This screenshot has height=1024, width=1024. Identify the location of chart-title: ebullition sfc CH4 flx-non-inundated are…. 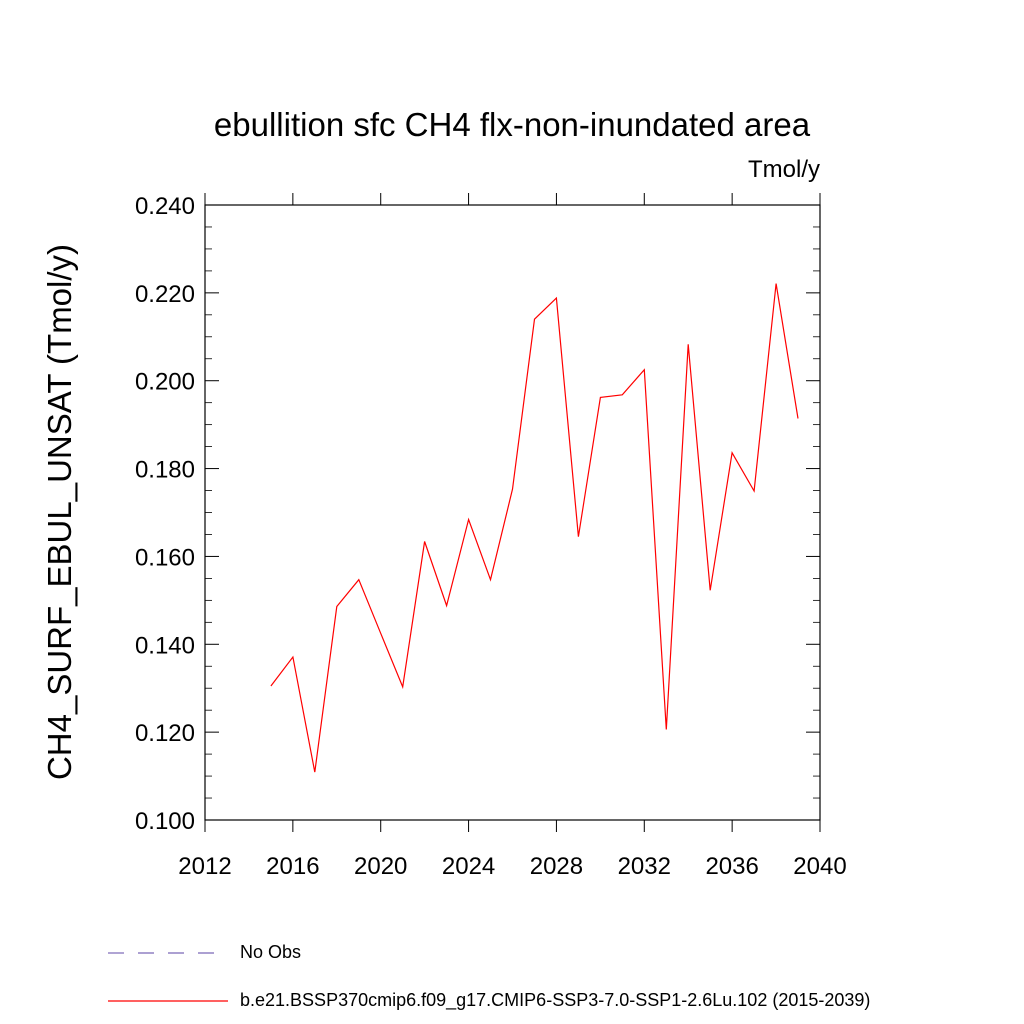
(512, 124).